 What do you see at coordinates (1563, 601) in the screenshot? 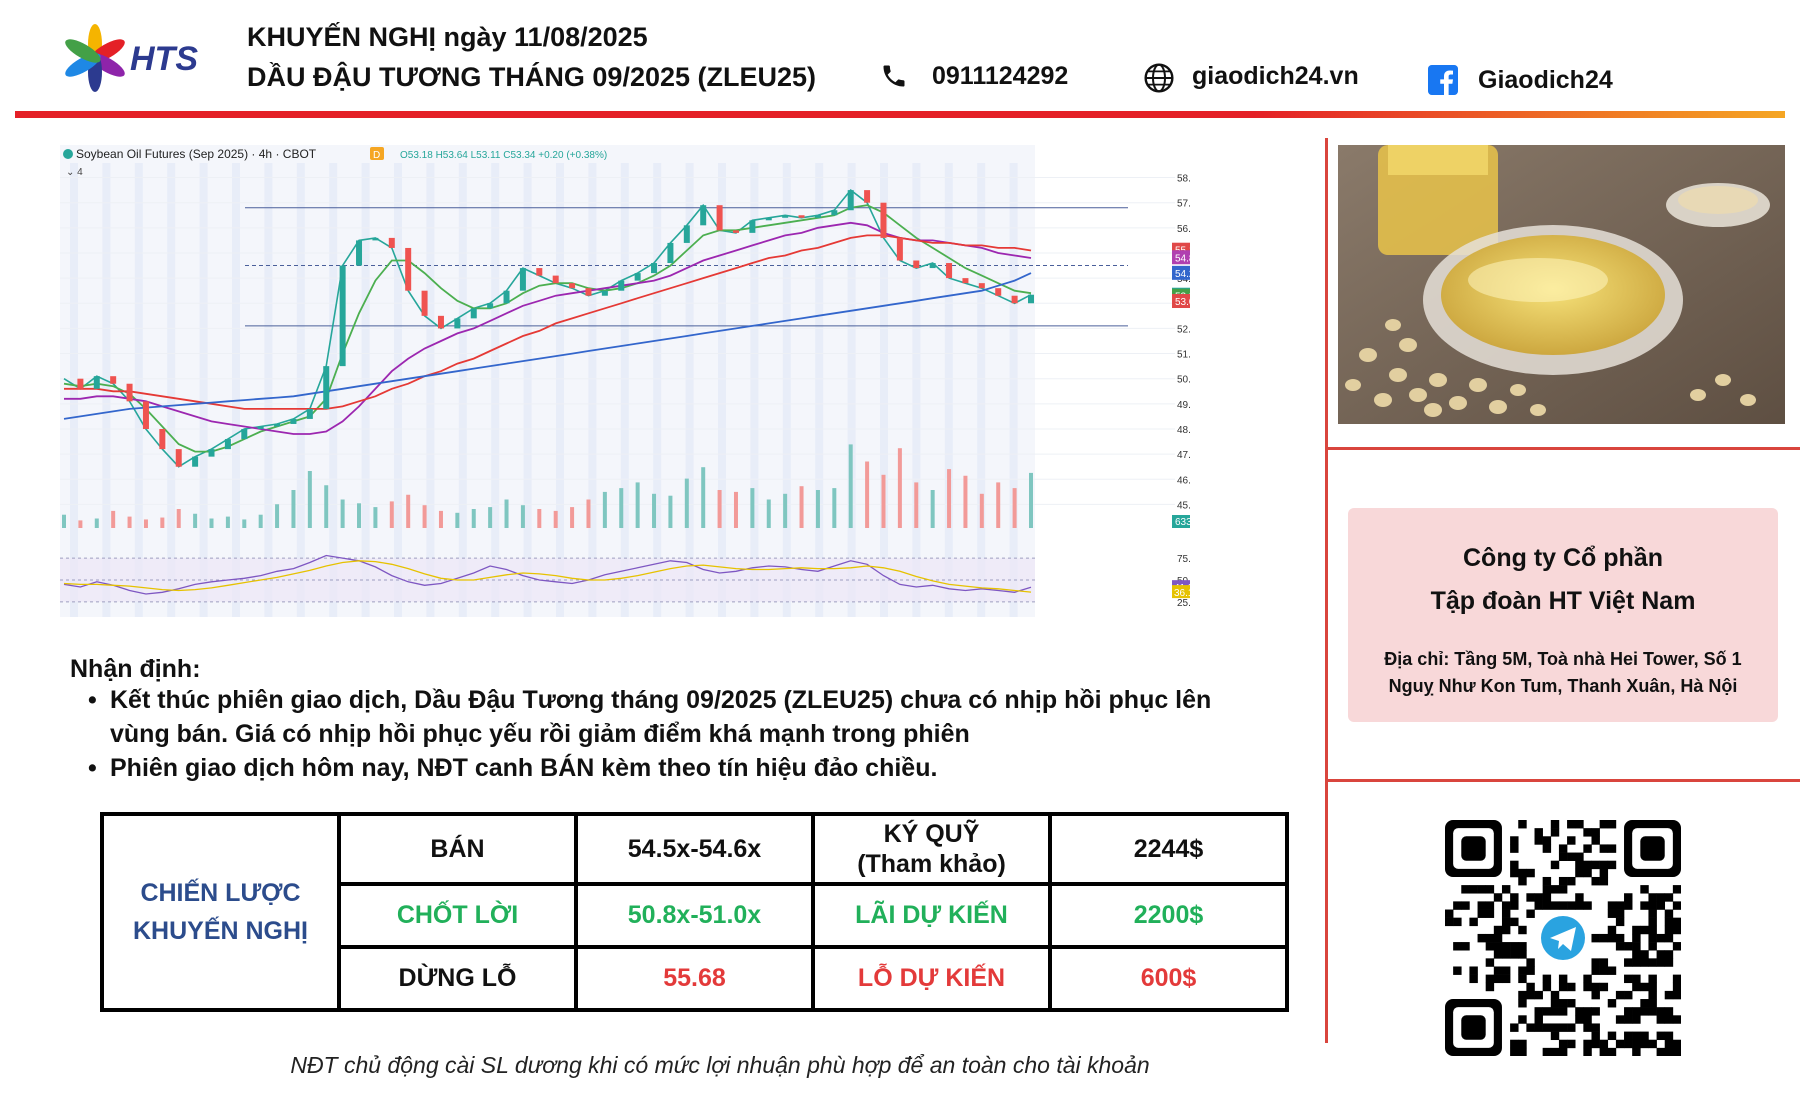
I see `company-name-2: Tập đoàn HT Việt Nam` at bounding box center [1563, 601].